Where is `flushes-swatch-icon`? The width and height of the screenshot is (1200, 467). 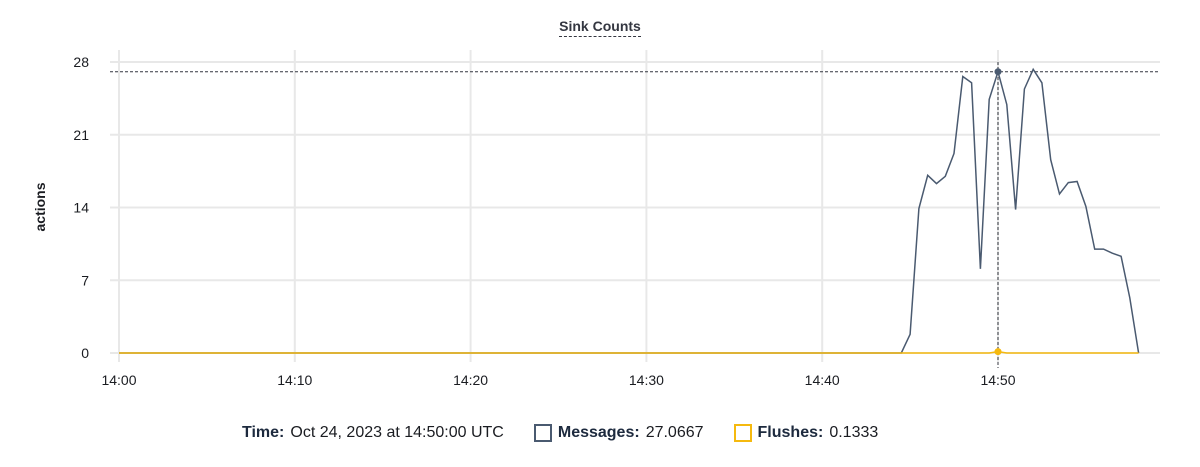
flushes-swatch-icon is located at coordinates (742, 433).